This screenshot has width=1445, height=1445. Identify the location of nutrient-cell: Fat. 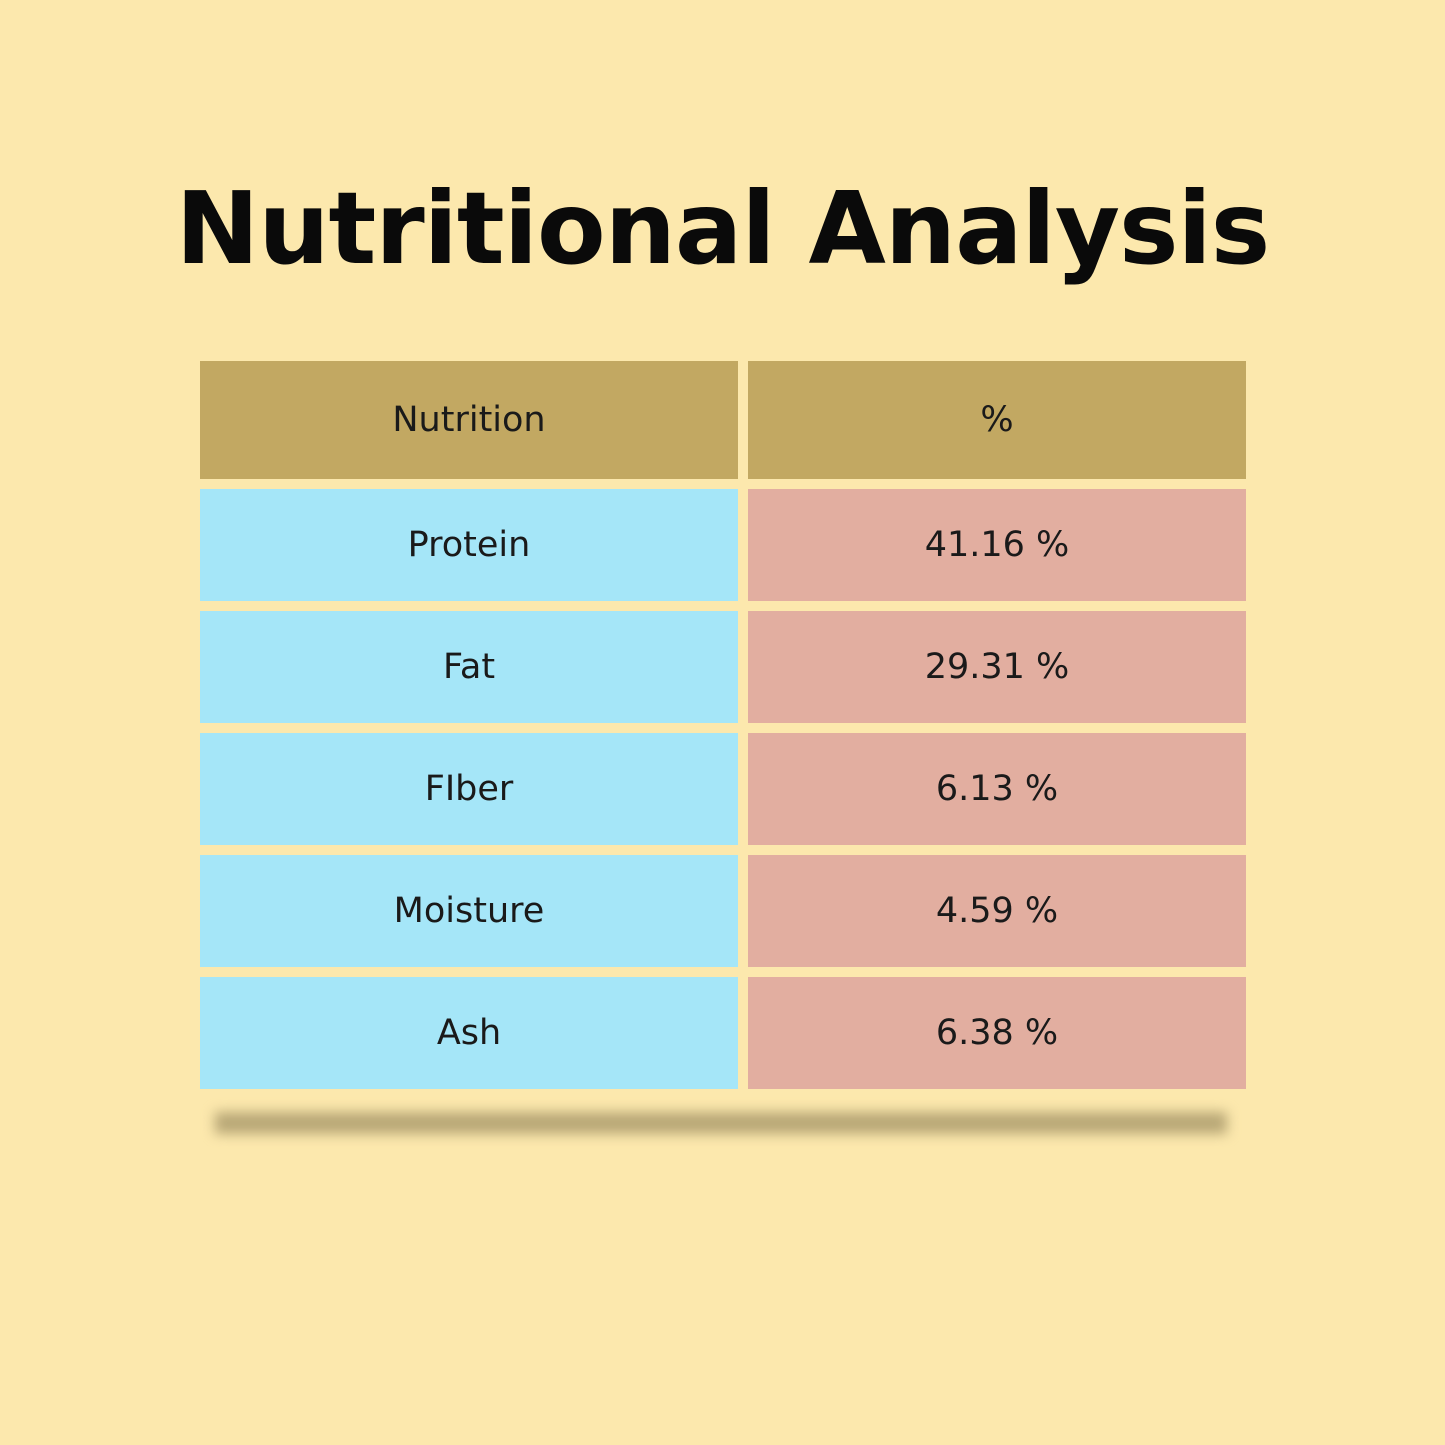
(469, 667).